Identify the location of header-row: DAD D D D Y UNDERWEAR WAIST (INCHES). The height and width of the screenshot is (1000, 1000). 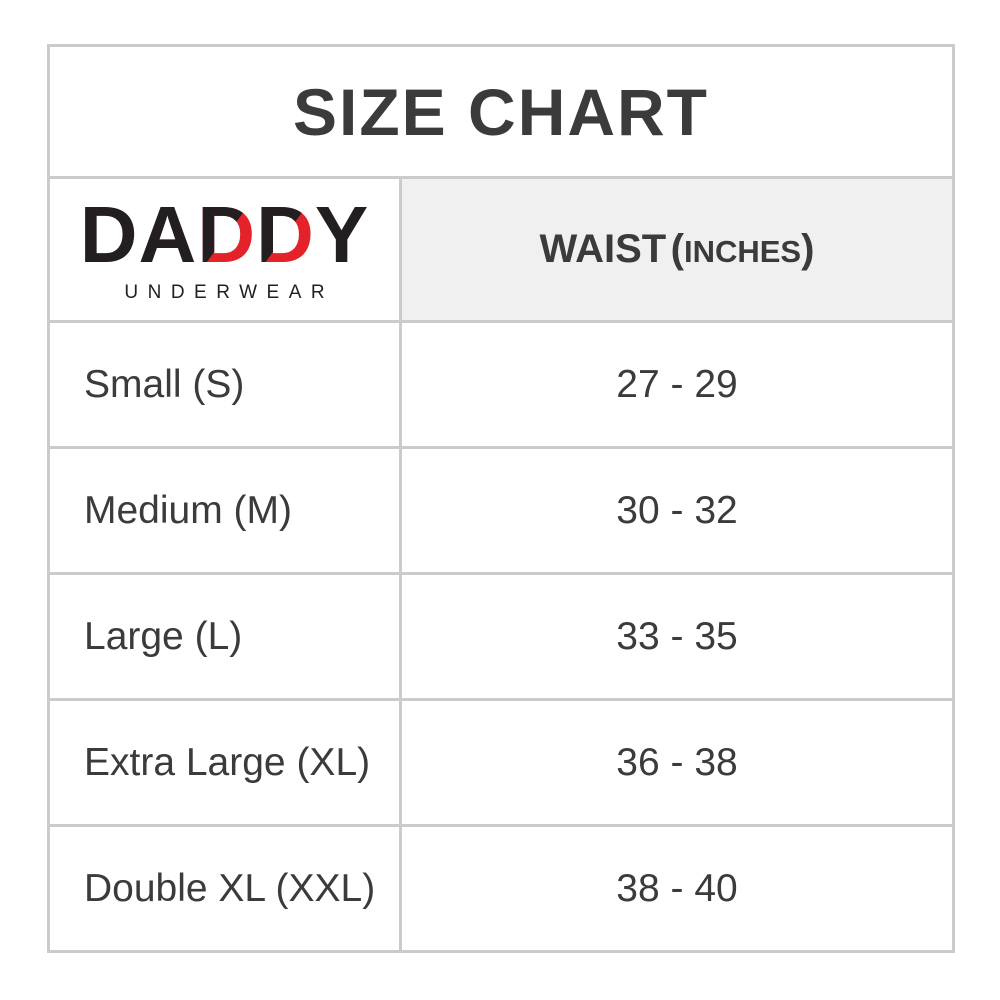
(501, 249).